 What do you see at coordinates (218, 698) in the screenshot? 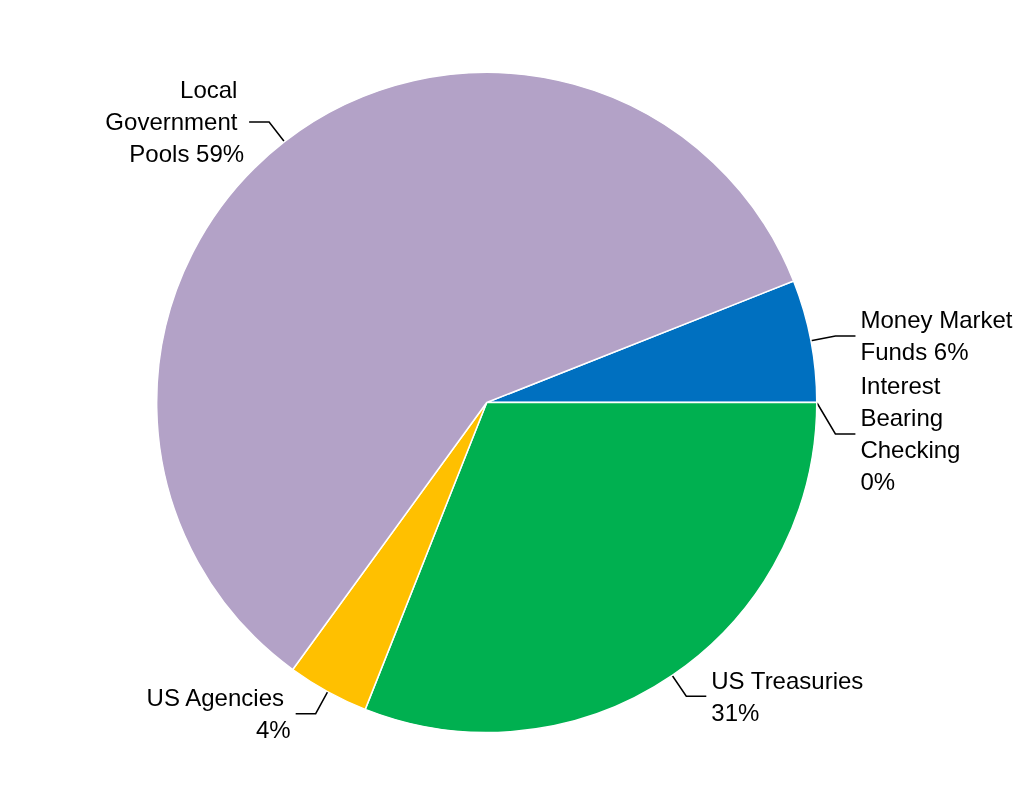
I see `slice-label: US Agencies` at bounding box center [218, 698].